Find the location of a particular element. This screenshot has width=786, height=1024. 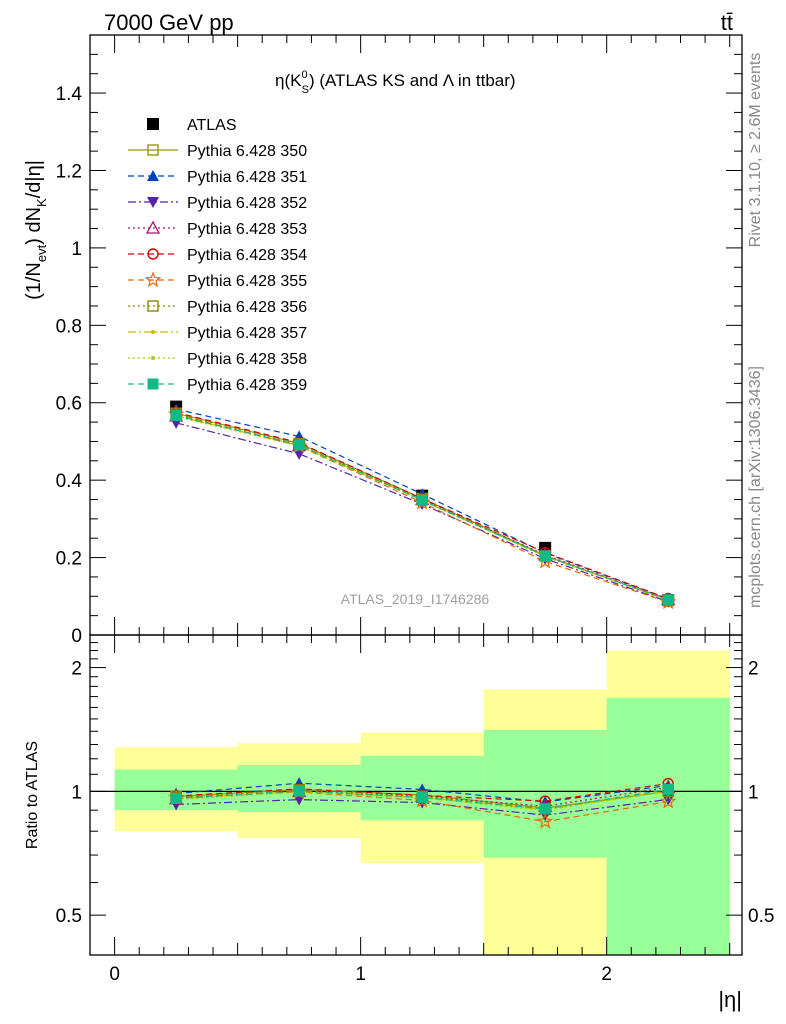

legend-label-1: Pythia 6.428 351 is located at coordinates (247, 177).